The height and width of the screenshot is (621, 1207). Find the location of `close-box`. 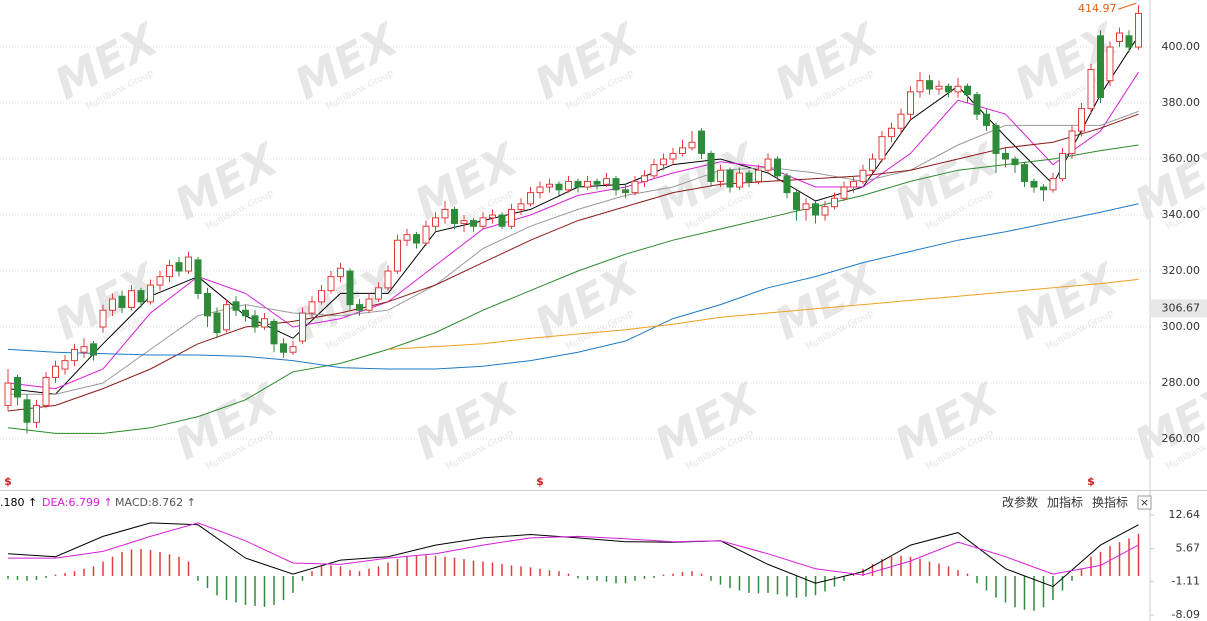

close-box is located at coordinates (1144, 502).